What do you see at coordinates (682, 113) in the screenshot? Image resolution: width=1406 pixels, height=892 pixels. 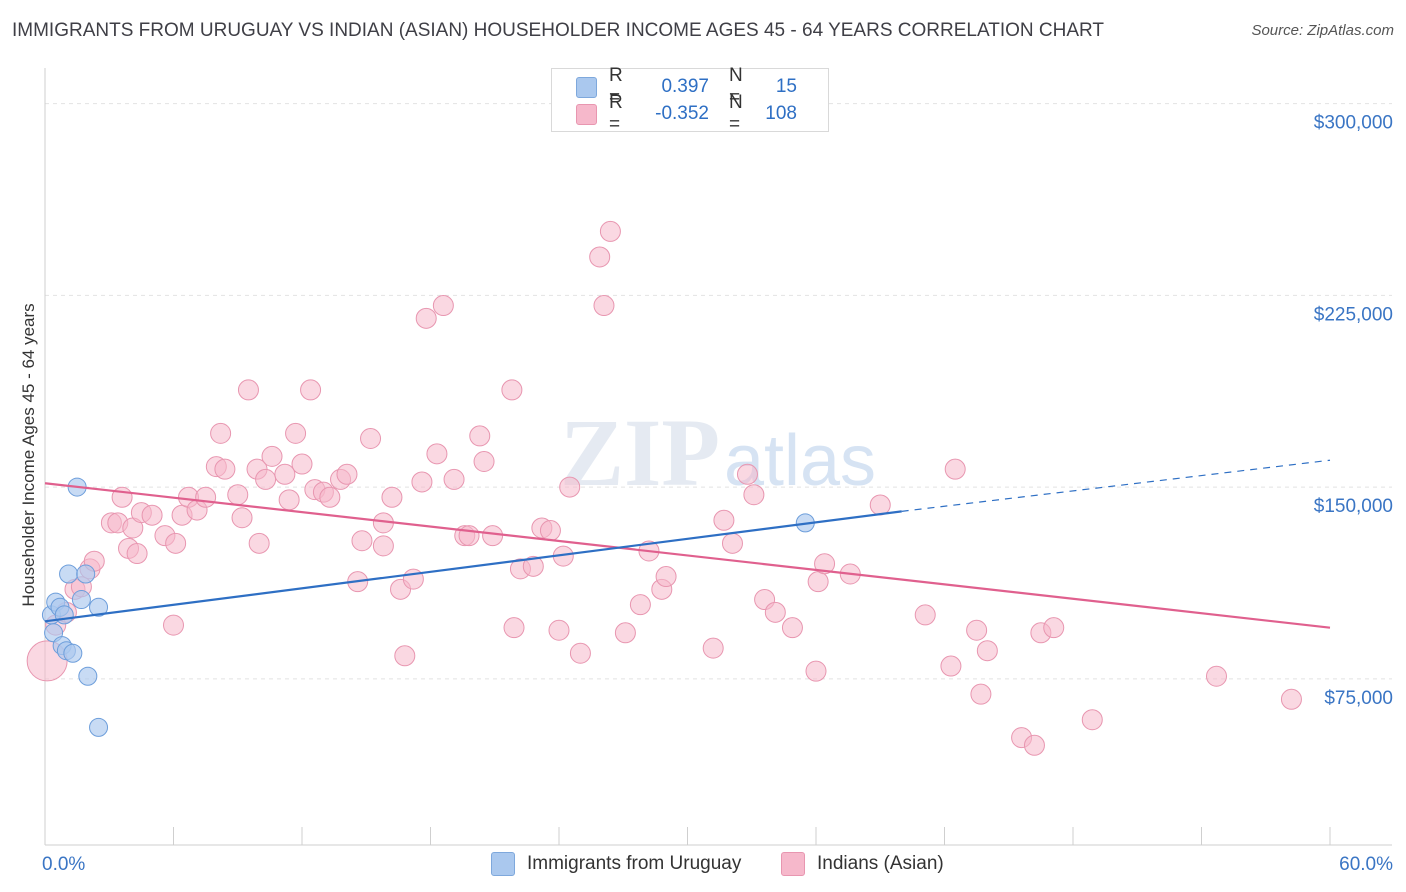 I see `legend-r-value: -0.352` at bounding box center [682, 113].